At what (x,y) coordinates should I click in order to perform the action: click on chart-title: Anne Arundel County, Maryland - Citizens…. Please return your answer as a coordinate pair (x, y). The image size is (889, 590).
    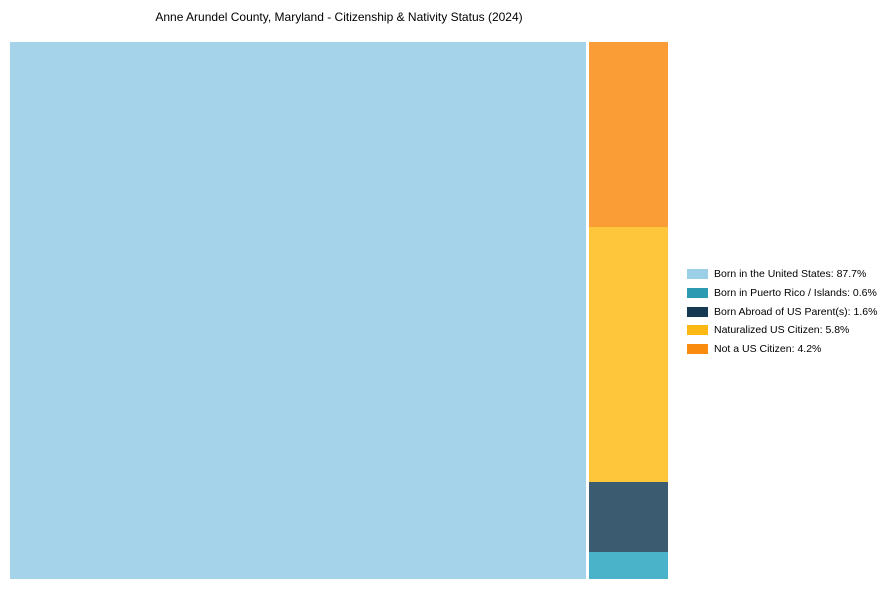
    Looking at the image, I should click on (339, 17).